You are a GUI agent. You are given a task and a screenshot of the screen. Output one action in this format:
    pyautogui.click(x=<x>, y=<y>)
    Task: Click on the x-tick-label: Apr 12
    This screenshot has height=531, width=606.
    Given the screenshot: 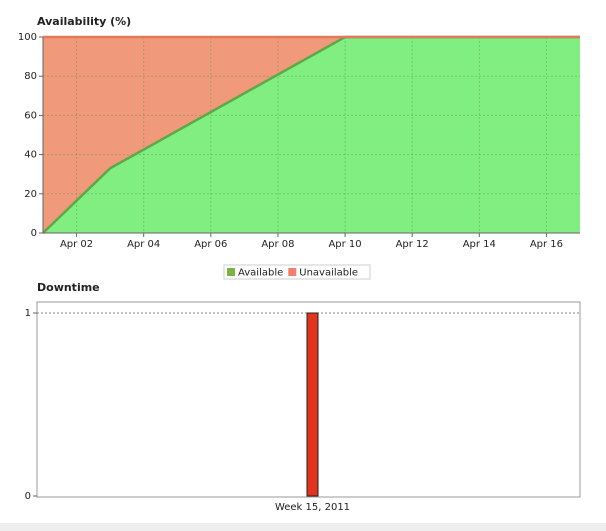 What is the action you would take?
    pyautogui.click(x=412, y=244)
    